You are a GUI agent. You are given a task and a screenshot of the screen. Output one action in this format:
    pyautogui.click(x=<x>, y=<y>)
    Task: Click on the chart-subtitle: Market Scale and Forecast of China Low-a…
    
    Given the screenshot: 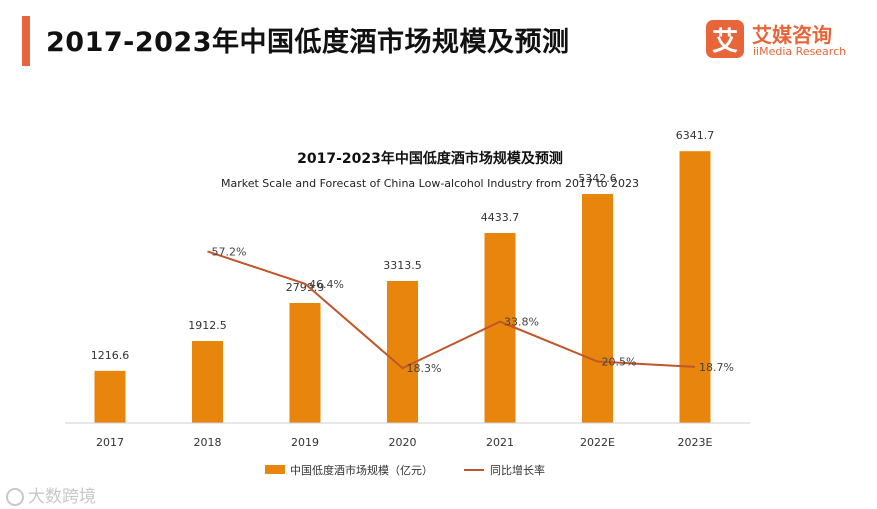 What is the action you would take?
    pyautogui.click(x=430, y=183)
    